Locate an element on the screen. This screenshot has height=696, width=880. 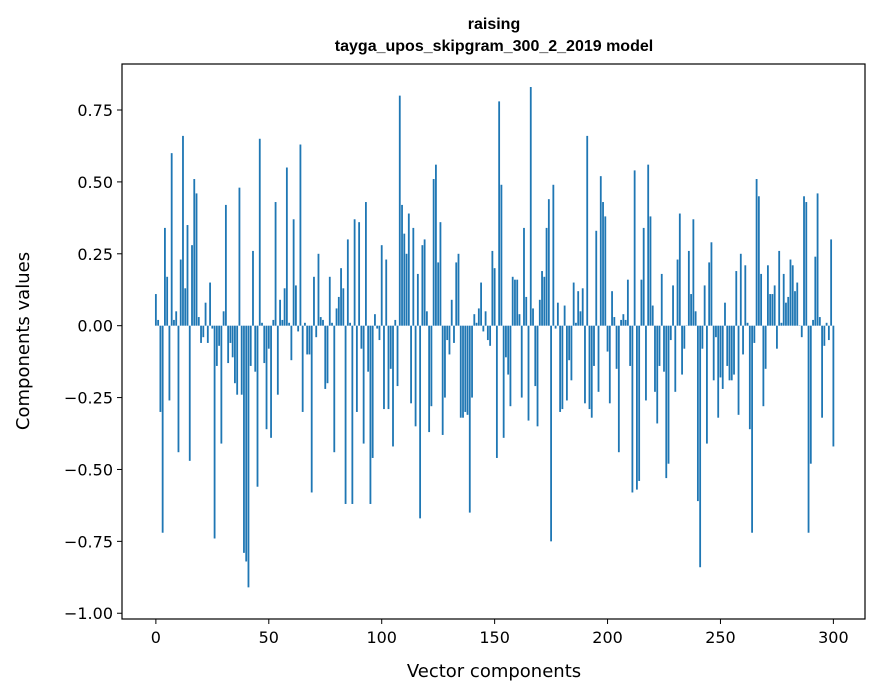
y-tick-label: 0.50 is located at coordinates (95, 182).